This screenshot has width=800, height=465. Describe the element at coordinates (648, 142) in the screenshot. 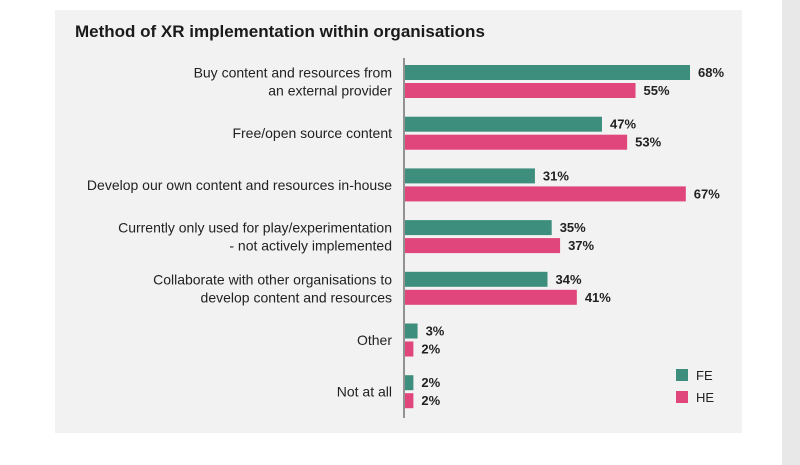

I see `value-label: 53%` at that location.